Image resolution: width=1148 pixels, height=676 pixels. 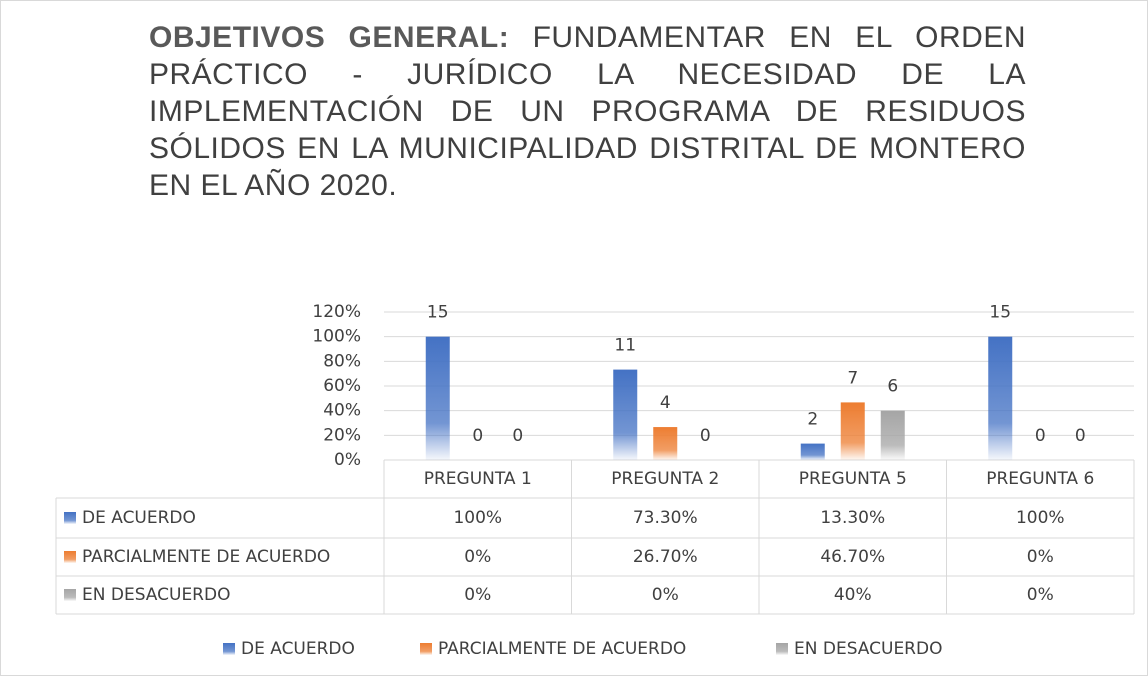 I want to click on x-tick-label: PREGUNTA 1, so click(x=478, y=479).